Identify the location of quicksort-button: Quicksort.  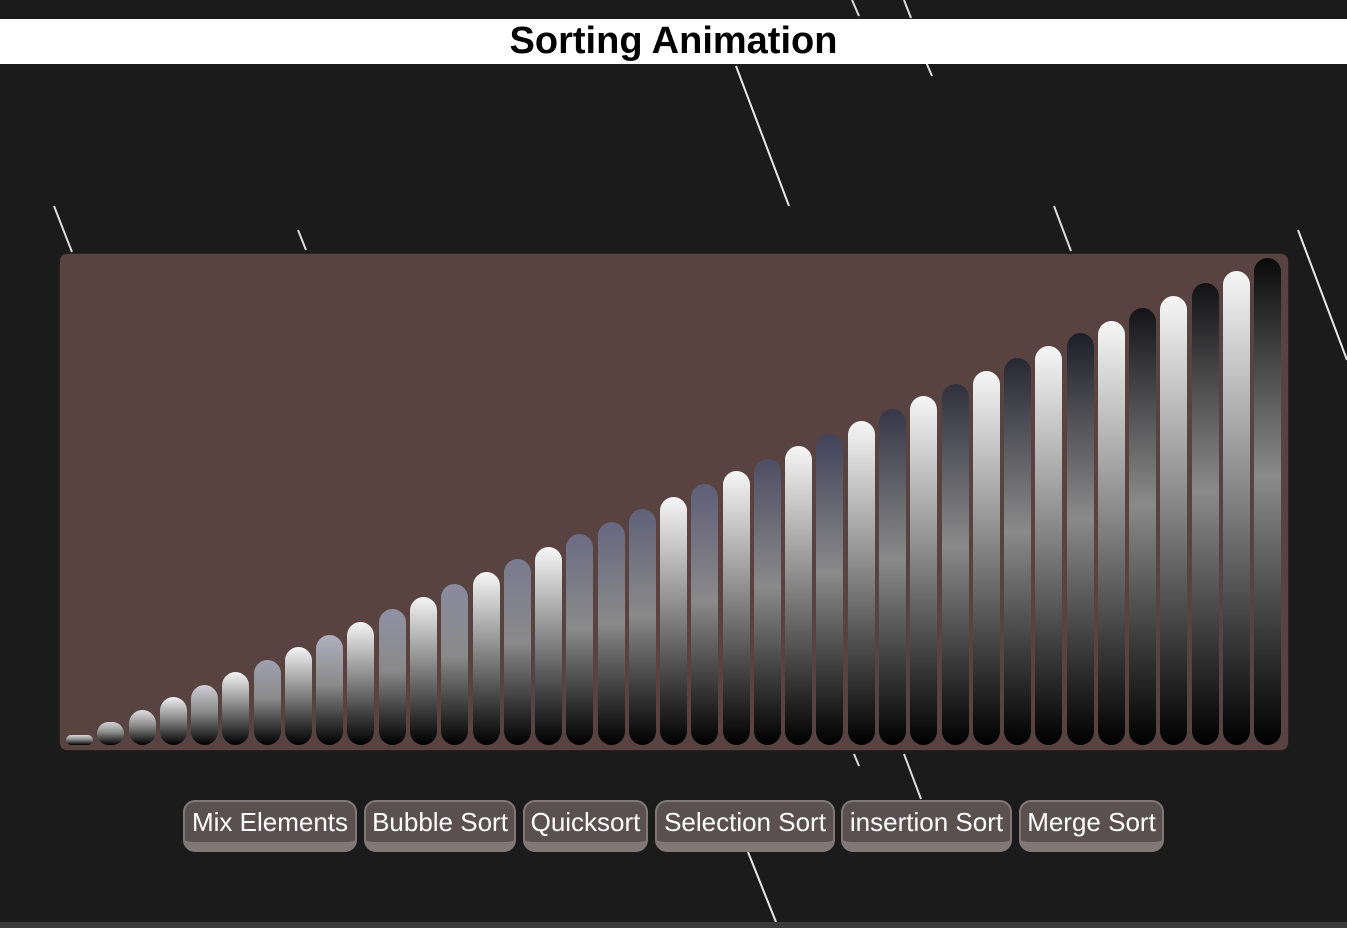
(585, 826).